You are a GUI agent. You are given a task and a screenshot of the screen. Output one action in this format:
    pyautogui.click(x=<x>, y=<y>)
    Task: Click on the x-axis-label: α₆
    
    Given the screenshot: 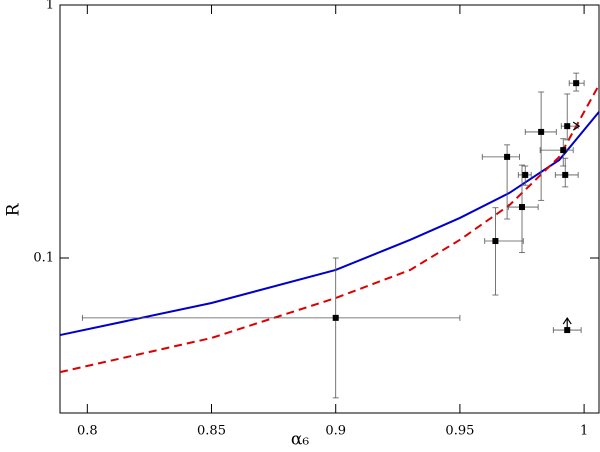 What is the action you would take?
    pyautogui.click(x=300, y=440)
    